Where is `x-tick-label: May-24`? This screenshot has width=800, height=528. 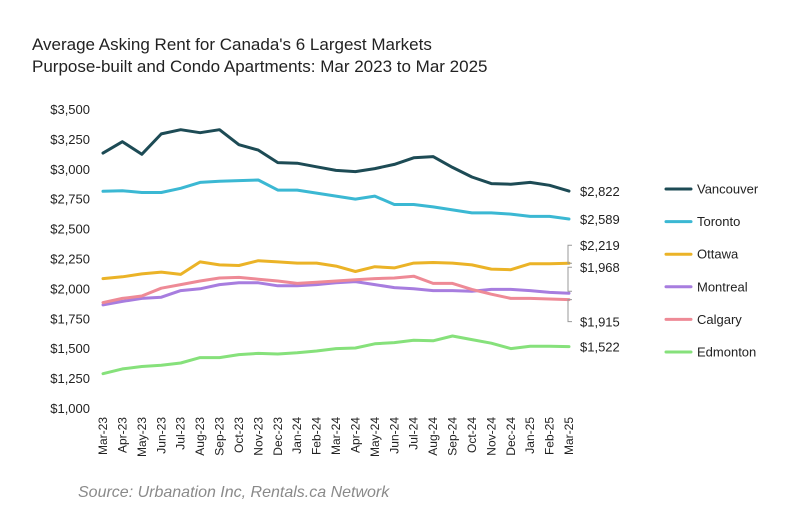 x-tick-label: May-24 is located at coordinates (375, 437).